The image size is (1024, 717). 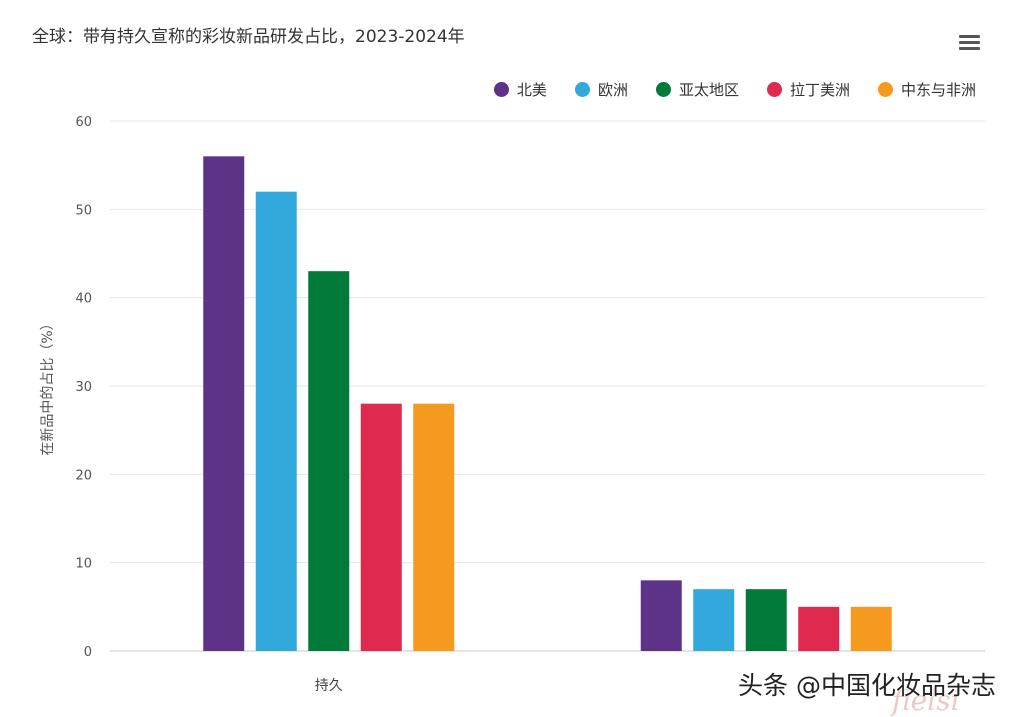 I want to click on legend-label: 中东与非洲, so click(x=938, y=90).